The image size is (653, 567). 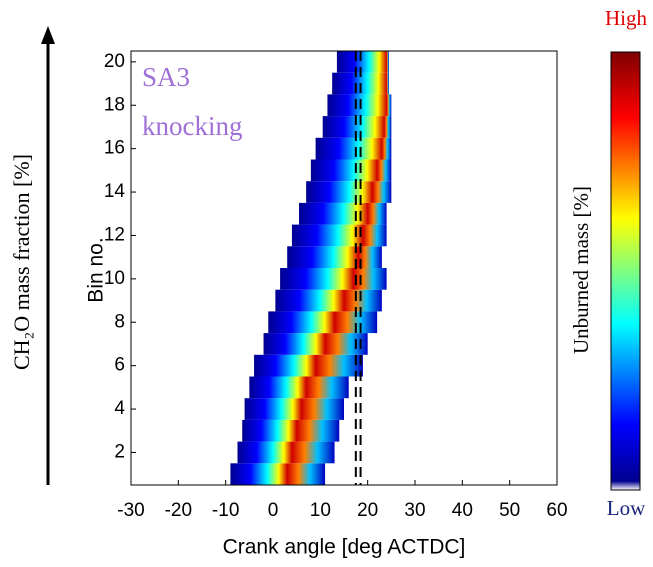 I want to click on y-tick-label: 14, so click(x=115, y=191).